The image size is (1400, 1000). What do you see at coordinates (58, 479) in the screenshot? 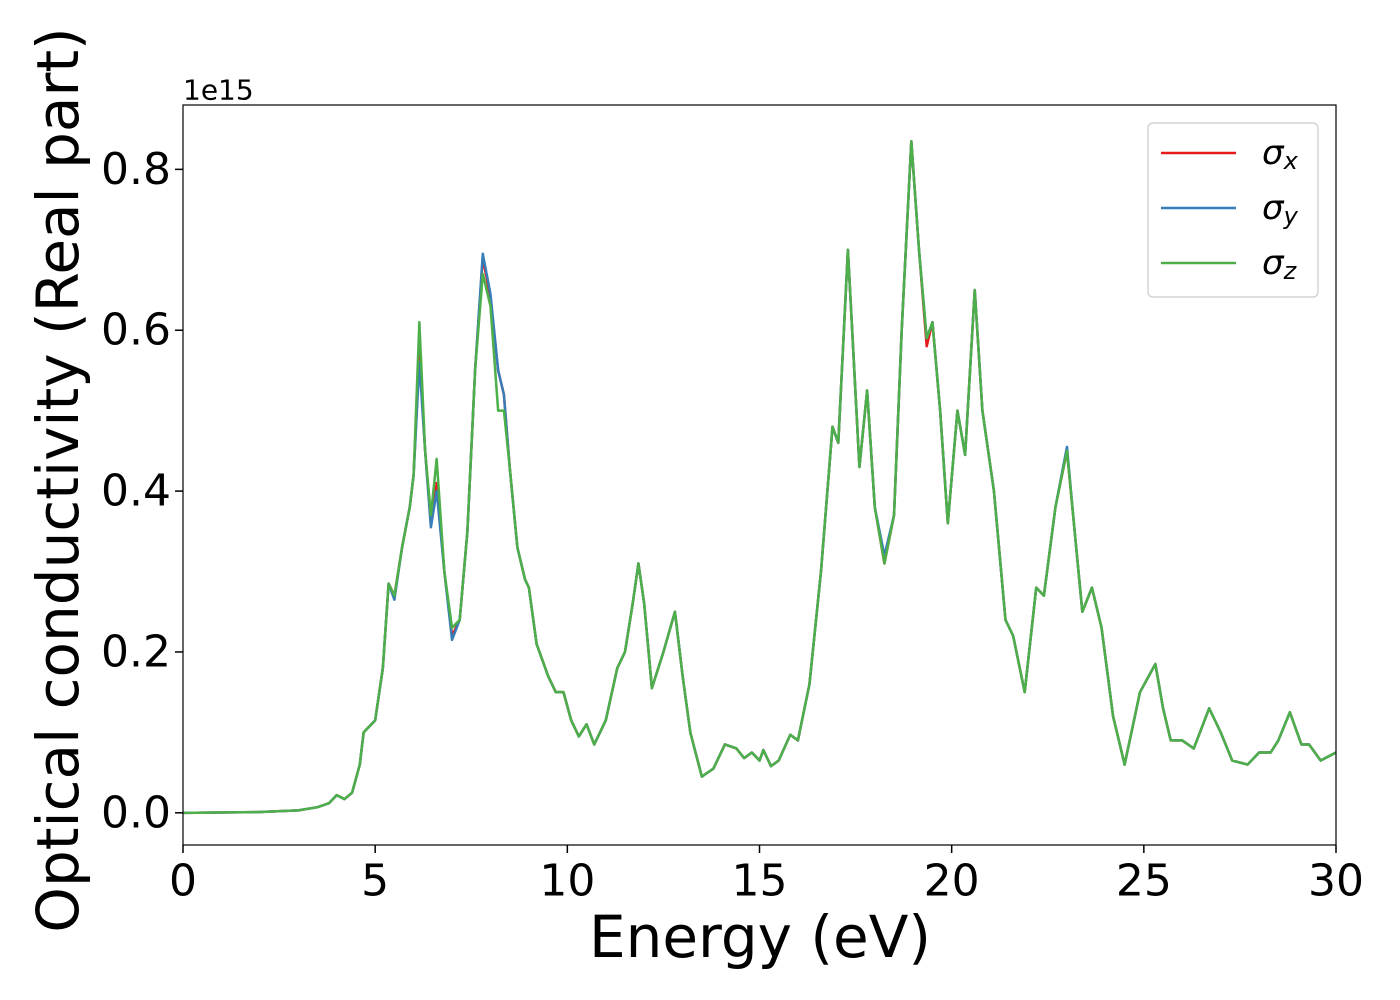
I see `y-axis-label: Optical conductivity (Real part)` at bounding box center [58, 479].